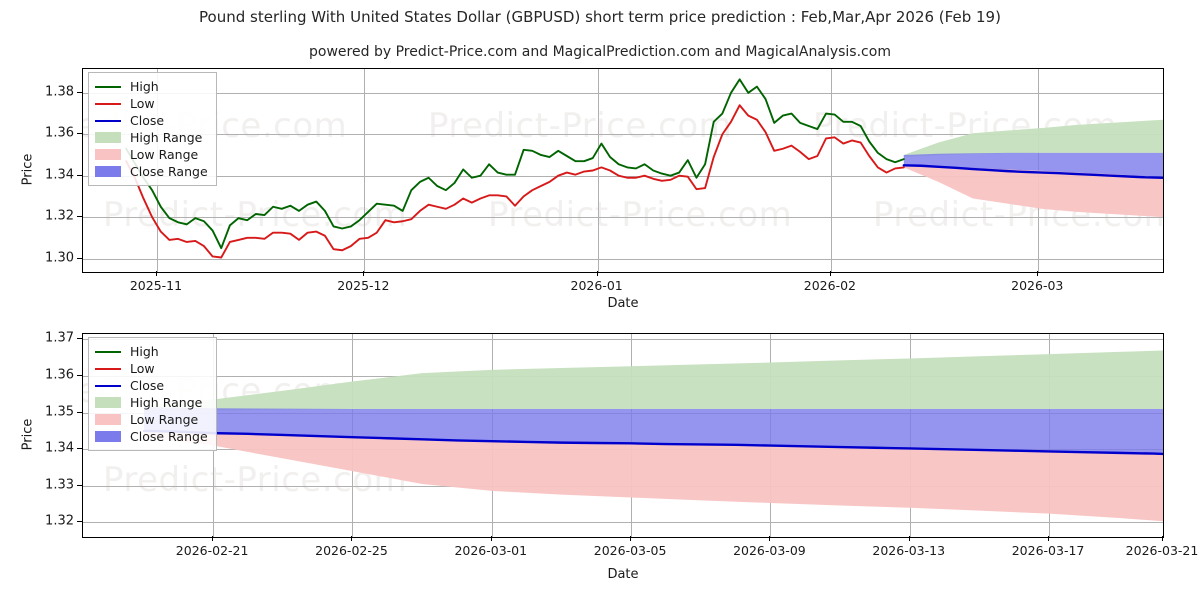  Describe the element at coordinates (830, 285) in the screenshot. I see `x-axis-tick-label: 2026-02` at that location.